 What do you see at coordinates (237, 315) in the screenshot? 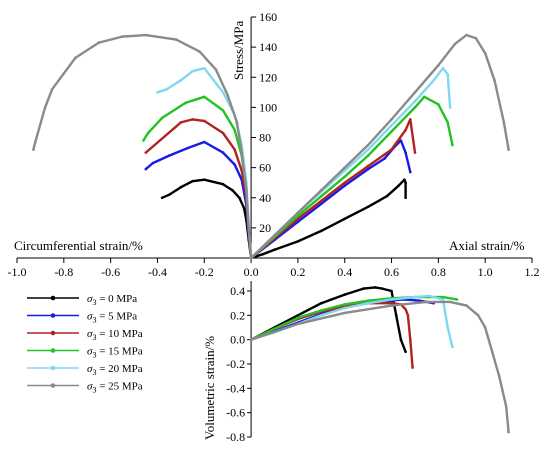
I see `volumetric-tick-label: 0.2` at bounding box center [237, 315].